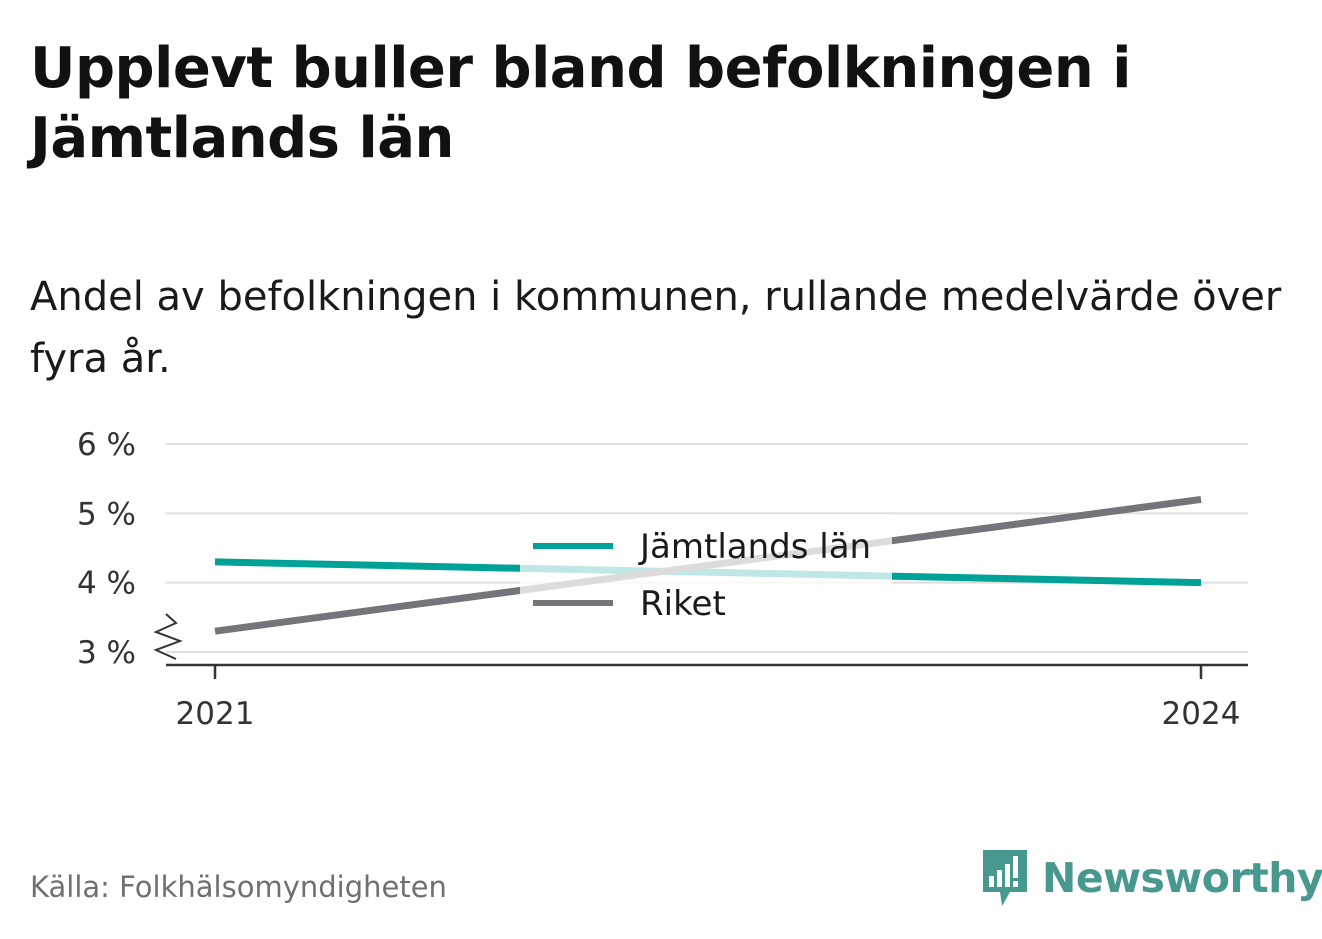  What do you see at coordinates (1201, 714) in the screenshot?
I see `x-tick-label: 2024` at bounding box center [1201, 714].